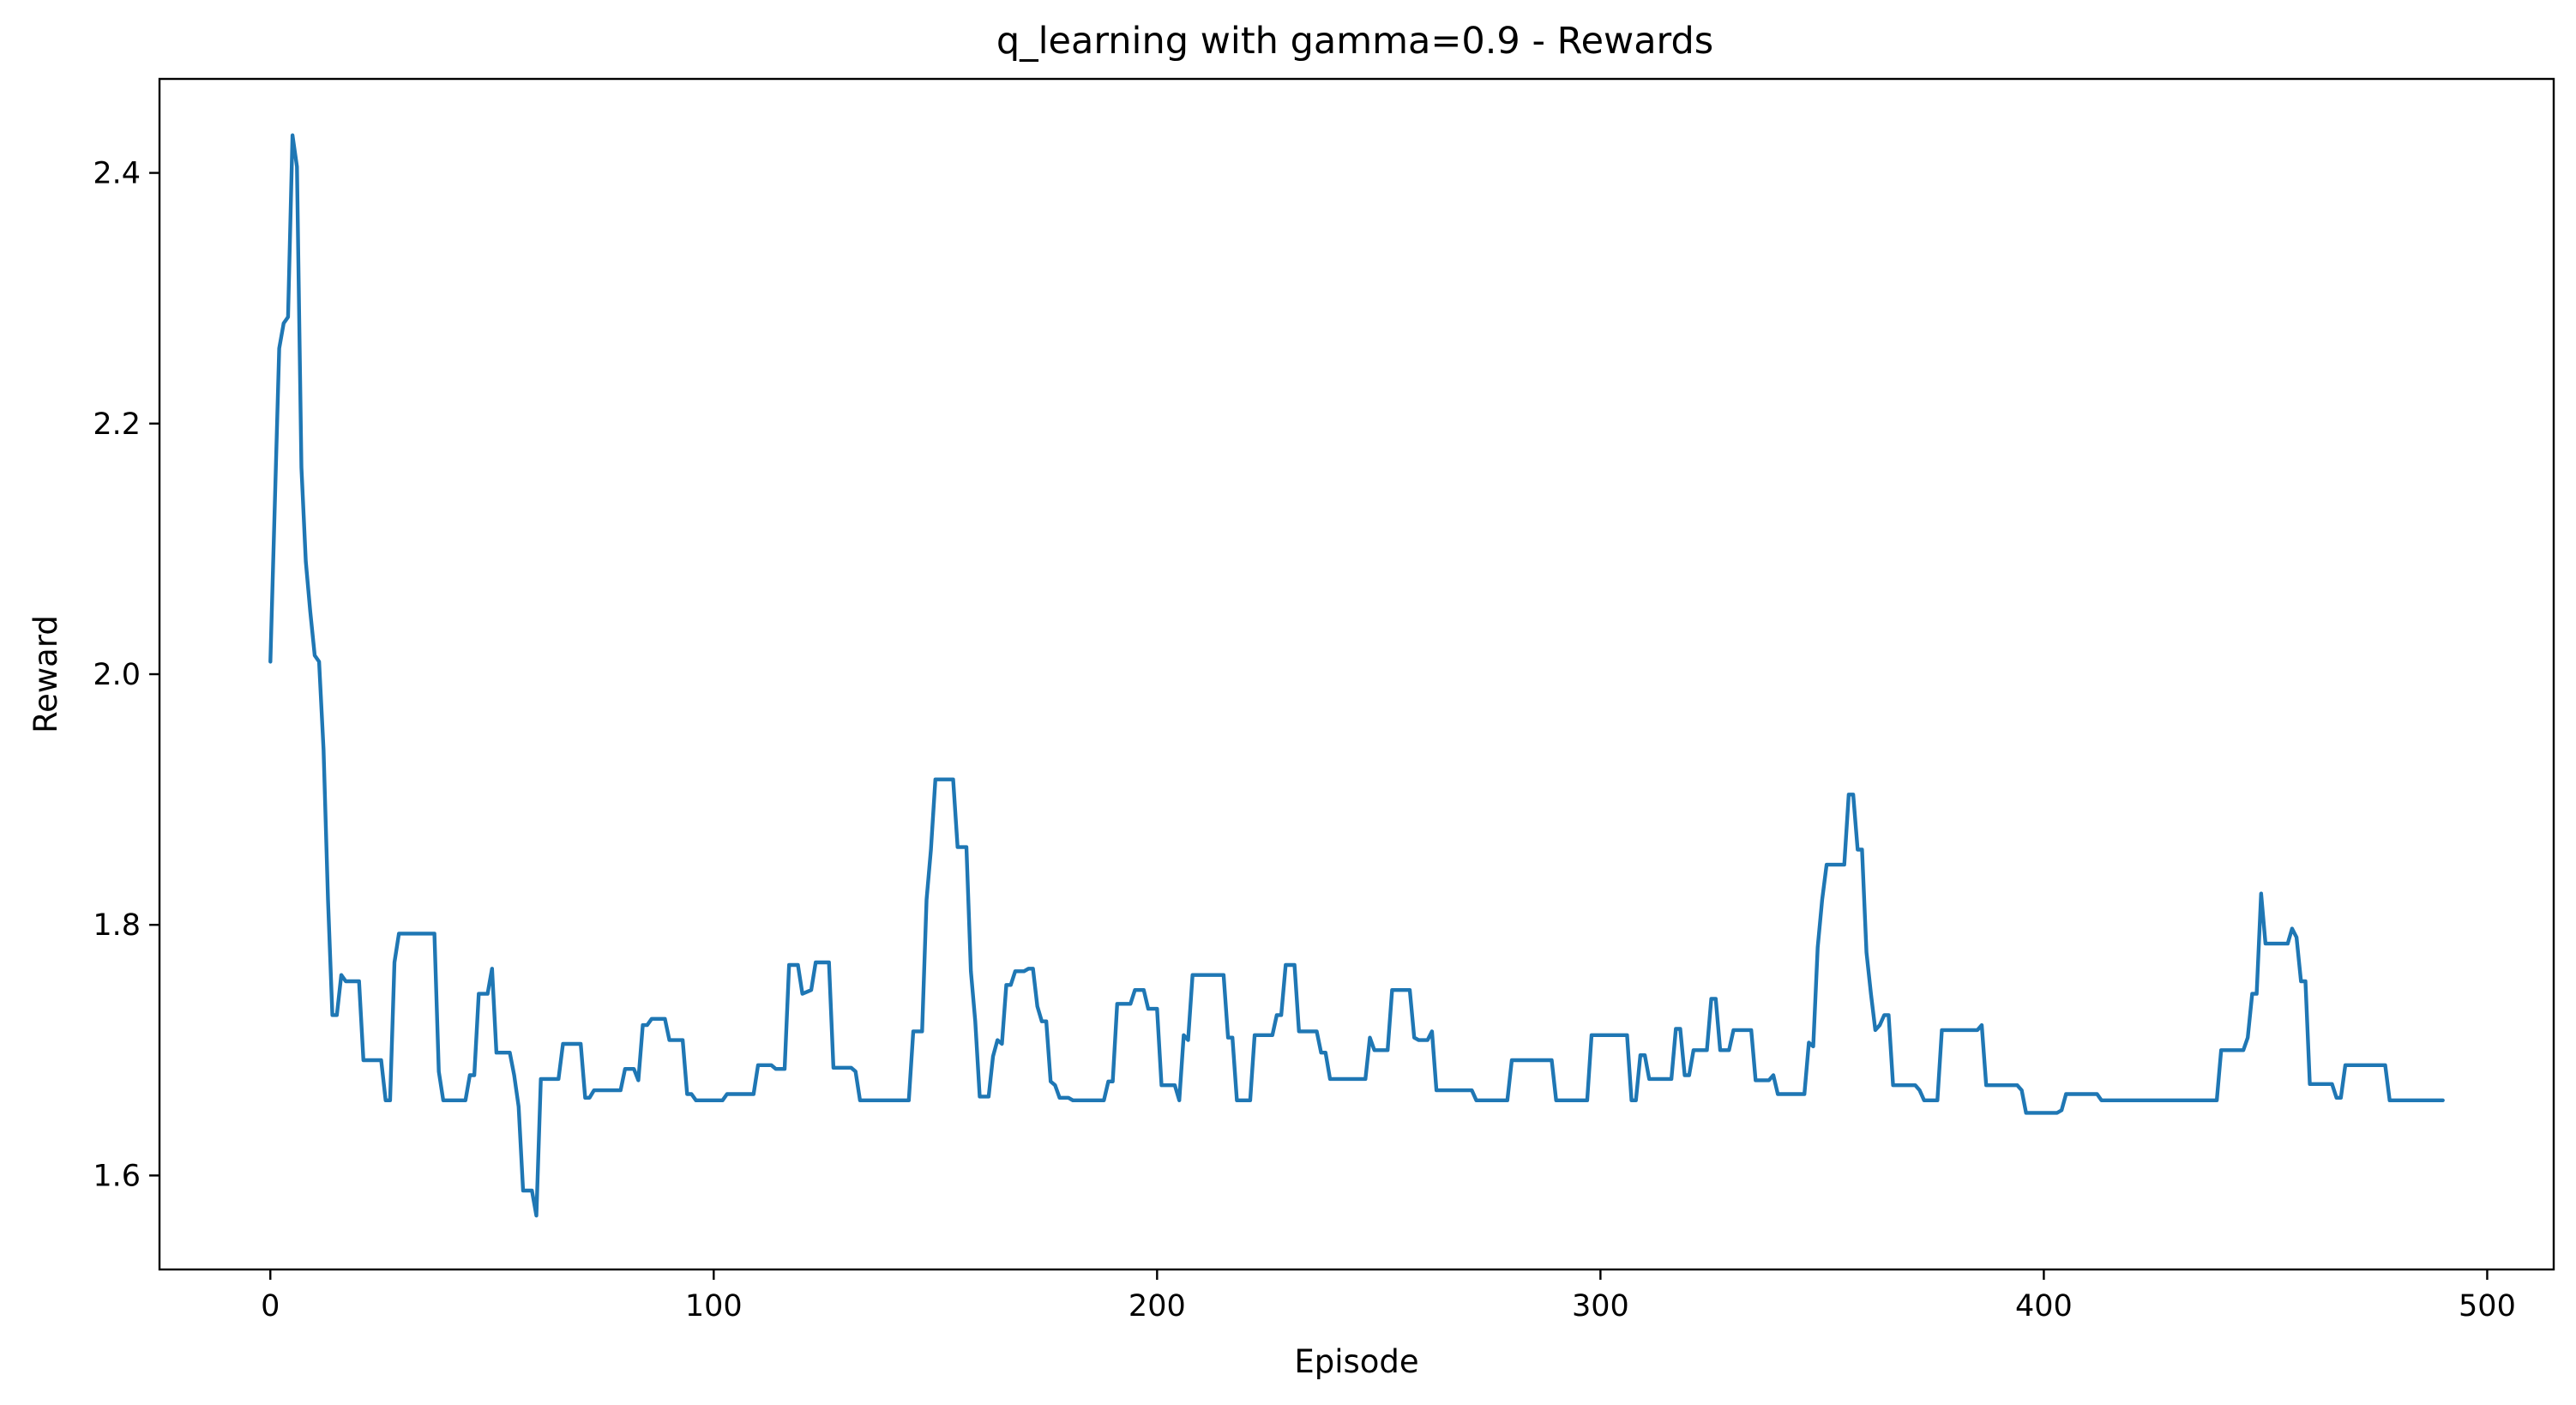  Describe the element at coordinates (714, 1306) in the screenshot. I see `x-tick-label: 100` at that location.